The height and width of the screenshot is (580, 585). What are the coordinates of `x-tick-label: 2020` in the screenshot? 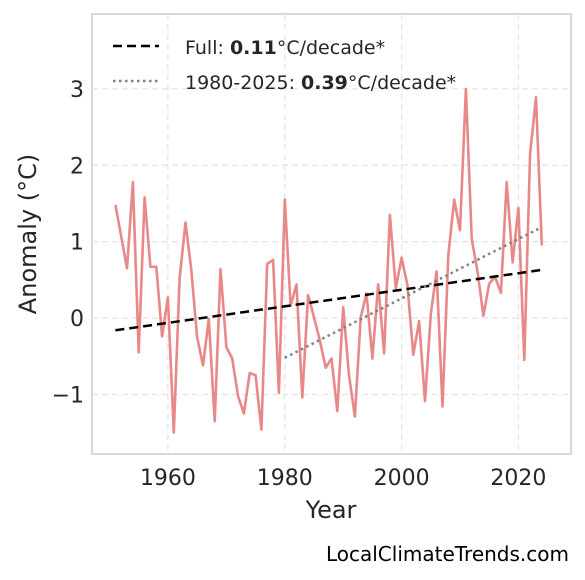 It's located at (518, 478).